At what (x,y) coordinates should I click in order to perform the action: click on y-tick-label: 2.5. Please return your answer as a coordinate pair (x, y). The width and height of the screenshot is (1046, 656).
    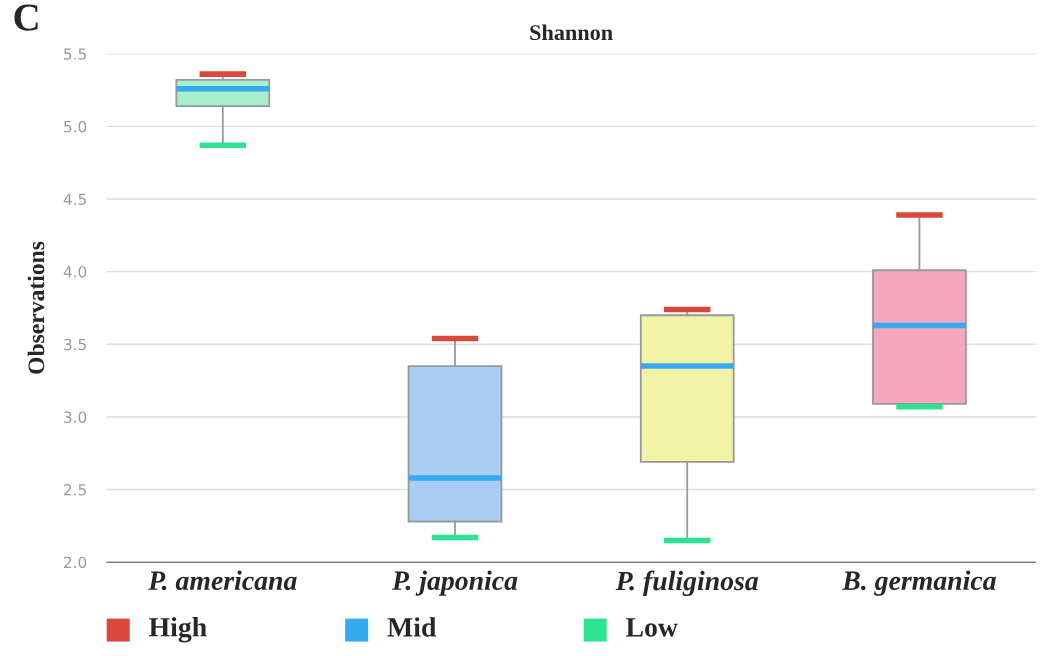
    Looking at the image, I should click on (75, 490).